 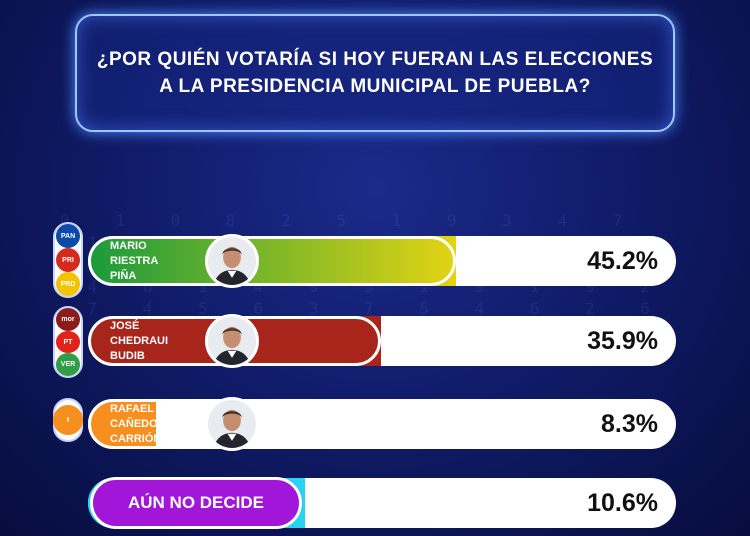 I want to click on percent-label: 10.6%, so click(x=622, y=503).